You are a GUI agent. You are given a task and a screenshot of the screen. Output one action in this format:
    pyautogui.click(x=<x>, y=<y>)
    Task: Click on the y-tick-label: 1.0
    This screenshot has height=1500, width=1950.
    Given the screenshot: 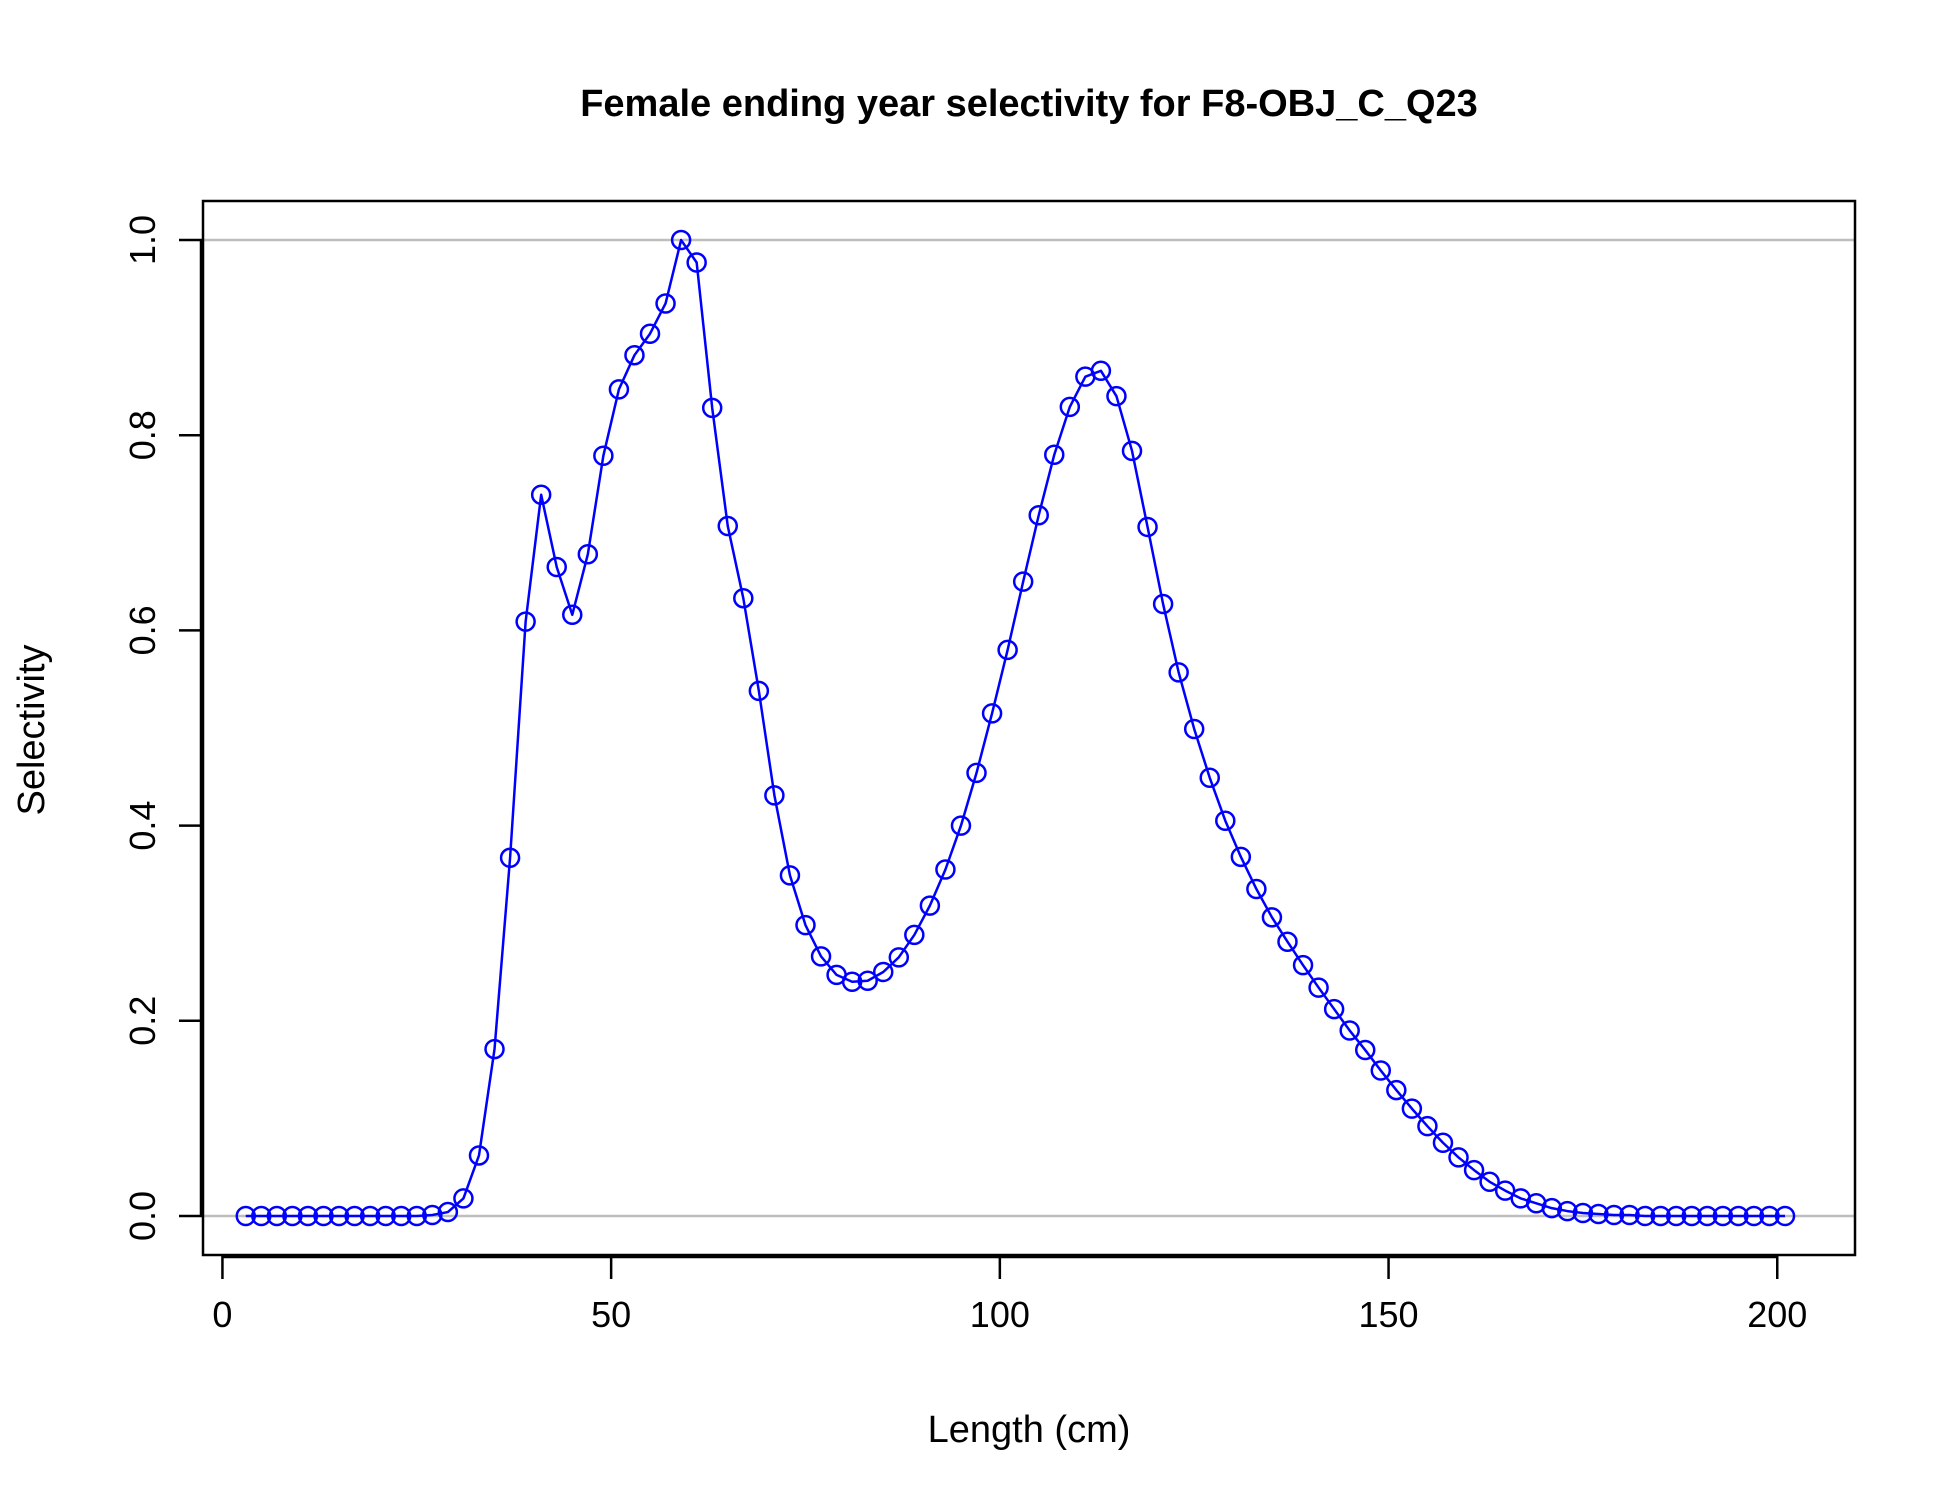 What is the action you would take?
    pyautogui.click(x=142, y=240)
    